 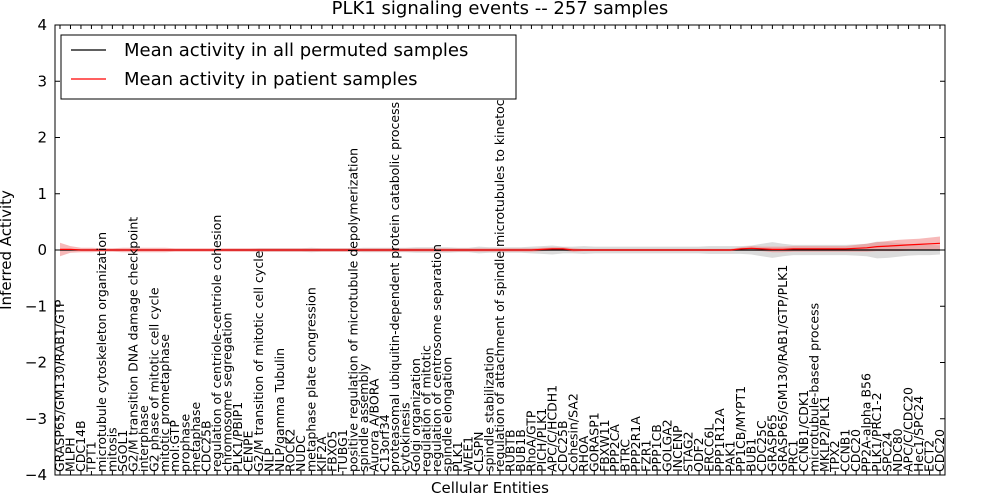 What do you see at coordinates (520, 450) in the screenshot?
I see `category-label: BUB1B` at bounding box center [520, 450].